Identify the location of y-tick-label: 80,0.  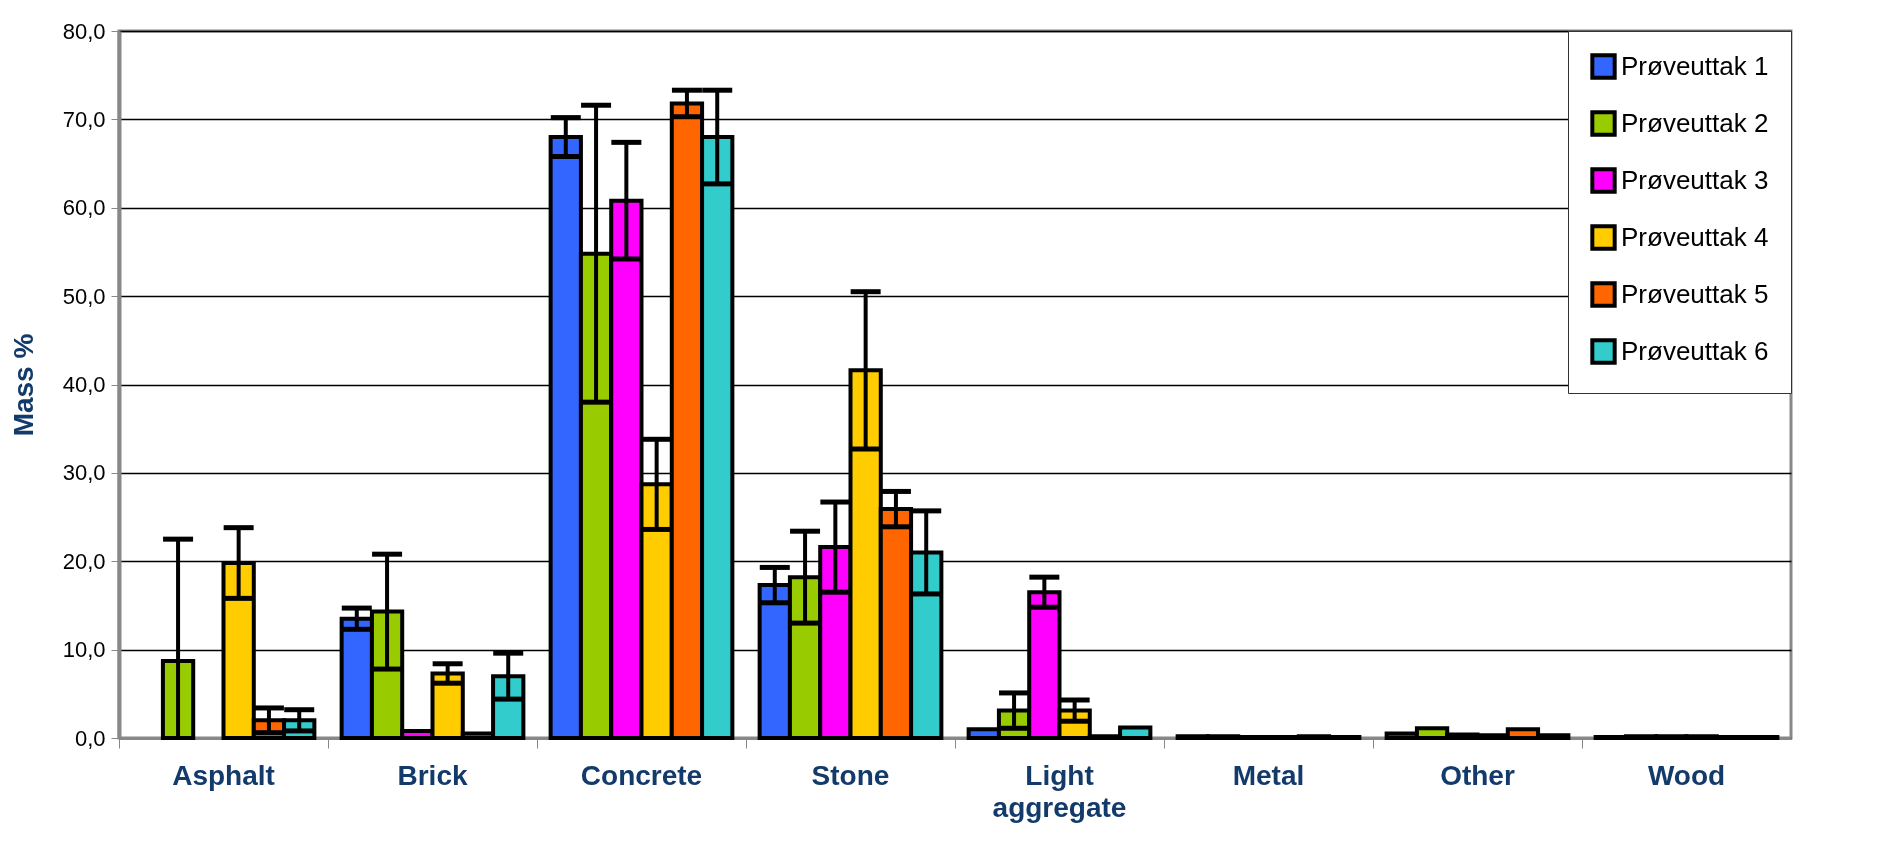
(84, 31).